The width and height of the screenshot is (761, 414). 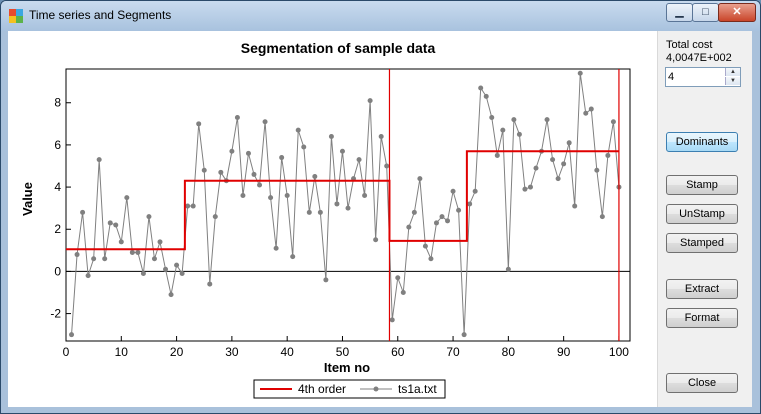 I want to click on order-stepper: ▲ ▼, so click(x=703, y=77).